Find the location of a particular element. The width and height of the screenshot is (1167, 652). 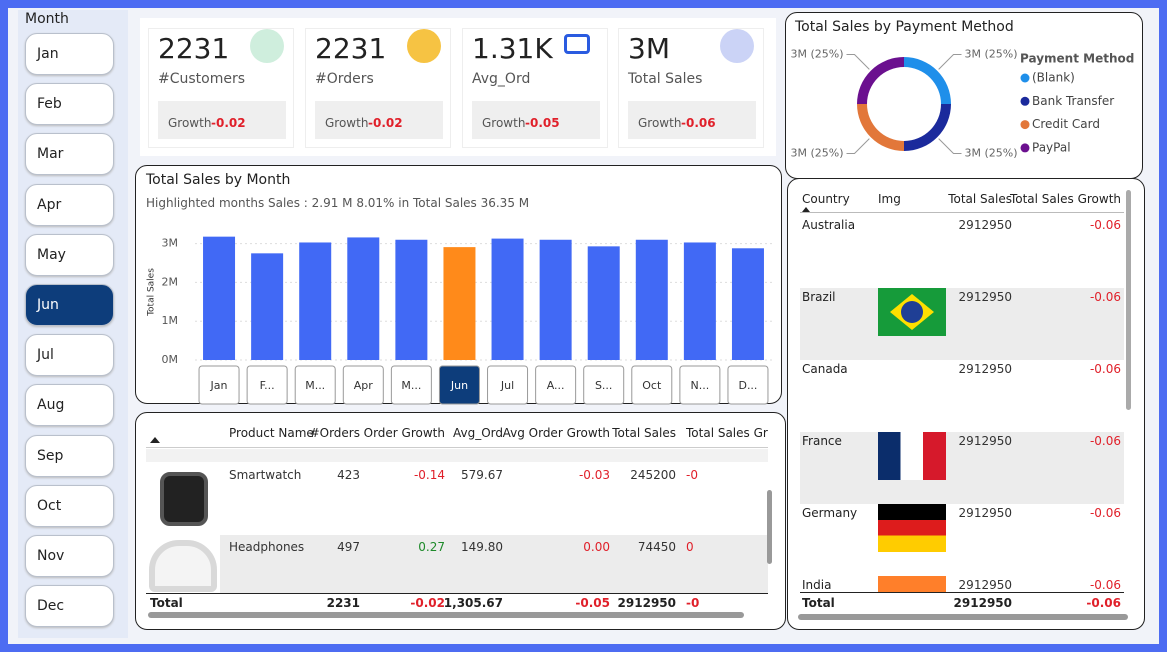

total-line is located at coordinates (962, 592).